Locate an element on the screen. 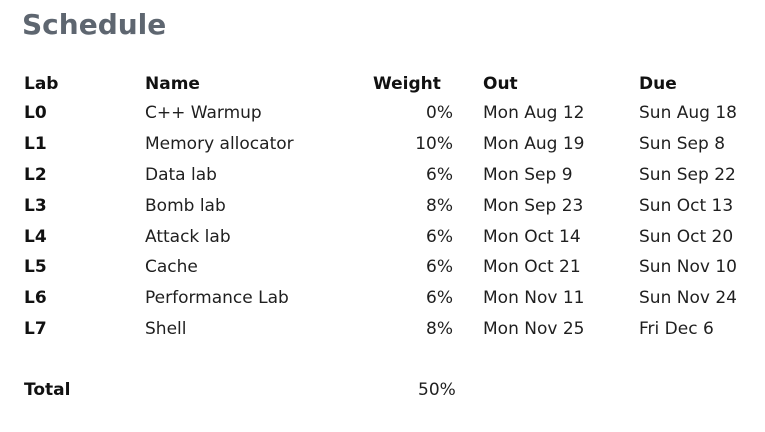 The width and height of the screenshot is (765, 432). lab-out-date: Mon Sep 23 is located at coordinates (533, 205).